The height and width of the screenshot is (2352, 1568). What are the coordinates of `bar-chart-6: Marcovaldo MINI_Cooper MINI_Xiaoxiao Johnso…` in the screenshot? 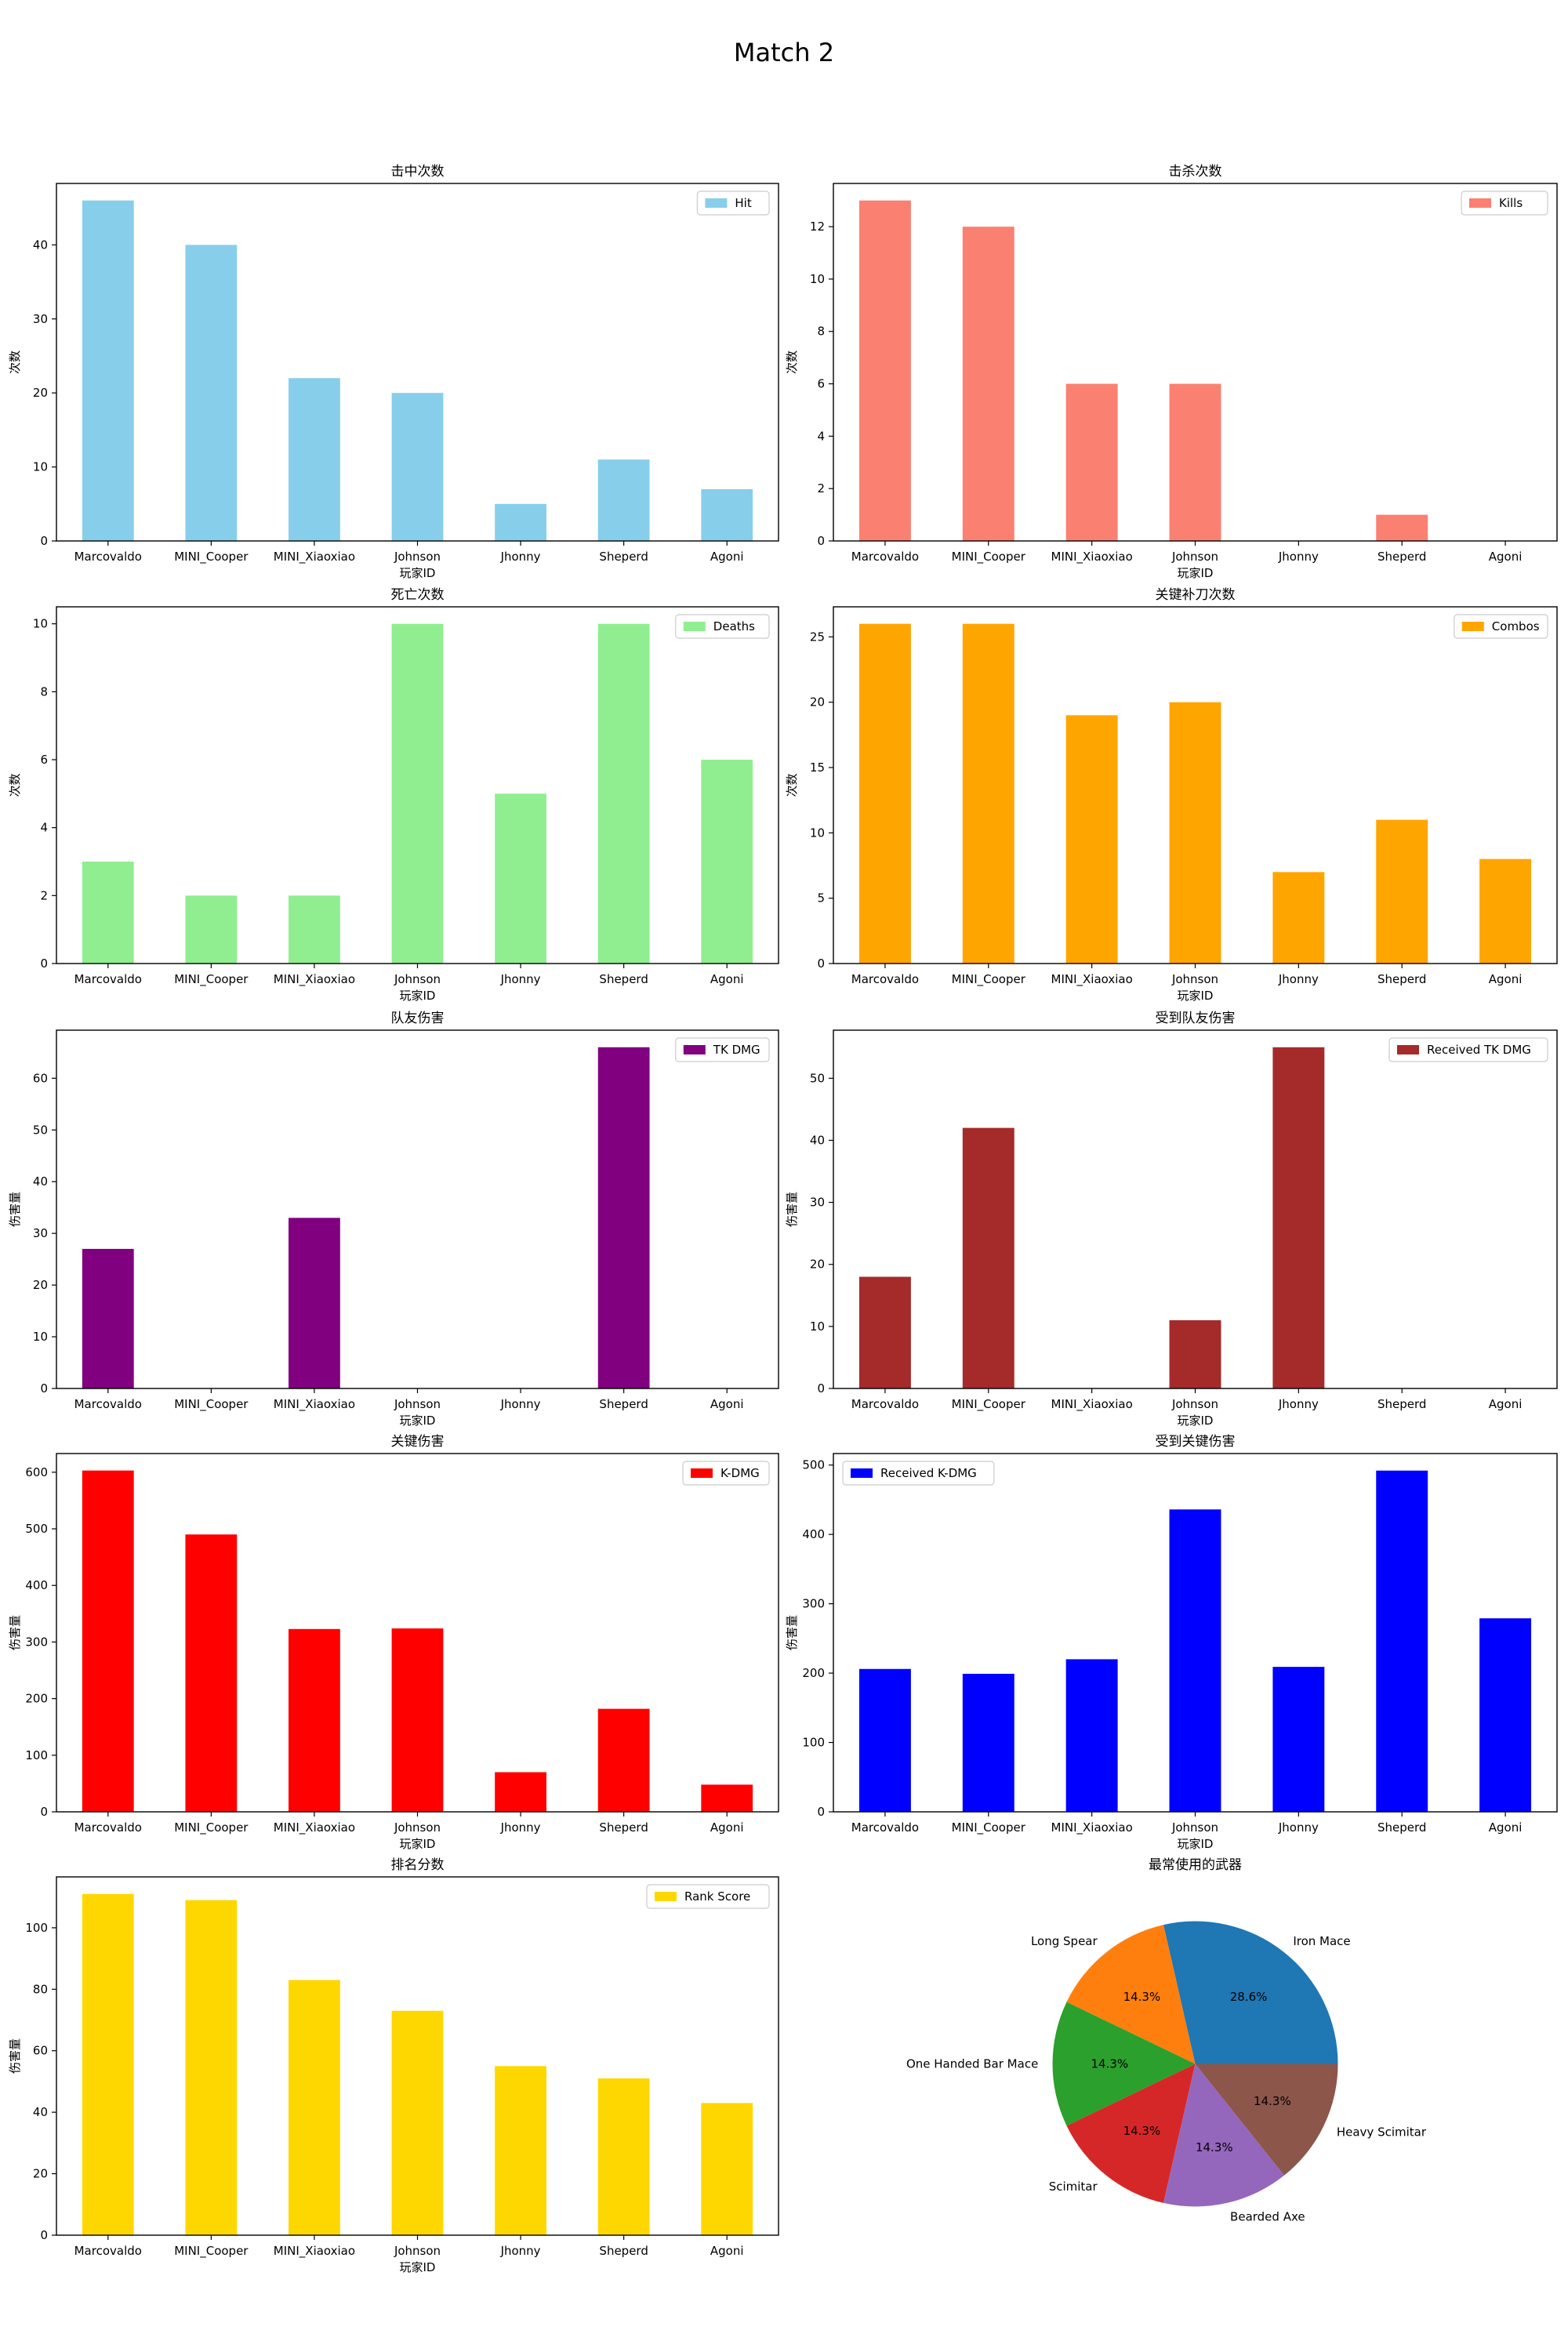 It's located at (393, 1642).